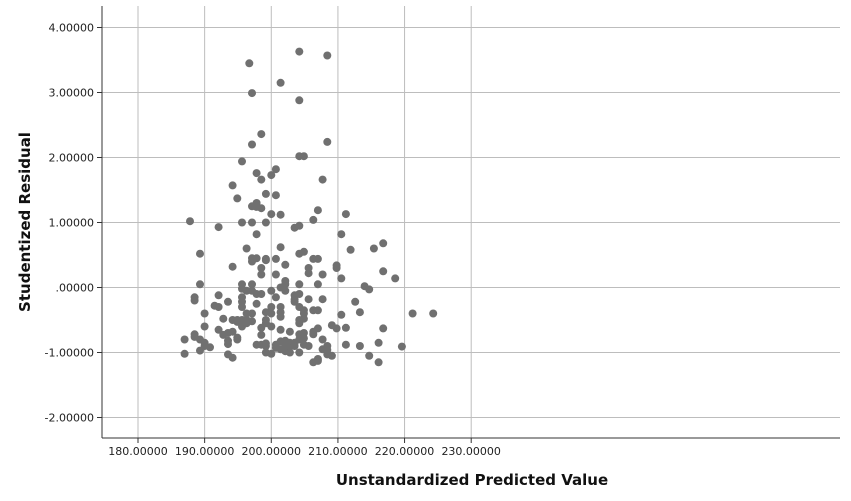  What do you see at coordinates (472, 480) in the screenshot?
I see `x-axis-title: Unstandardized Predicted Value` at bounding box center [472, 480].